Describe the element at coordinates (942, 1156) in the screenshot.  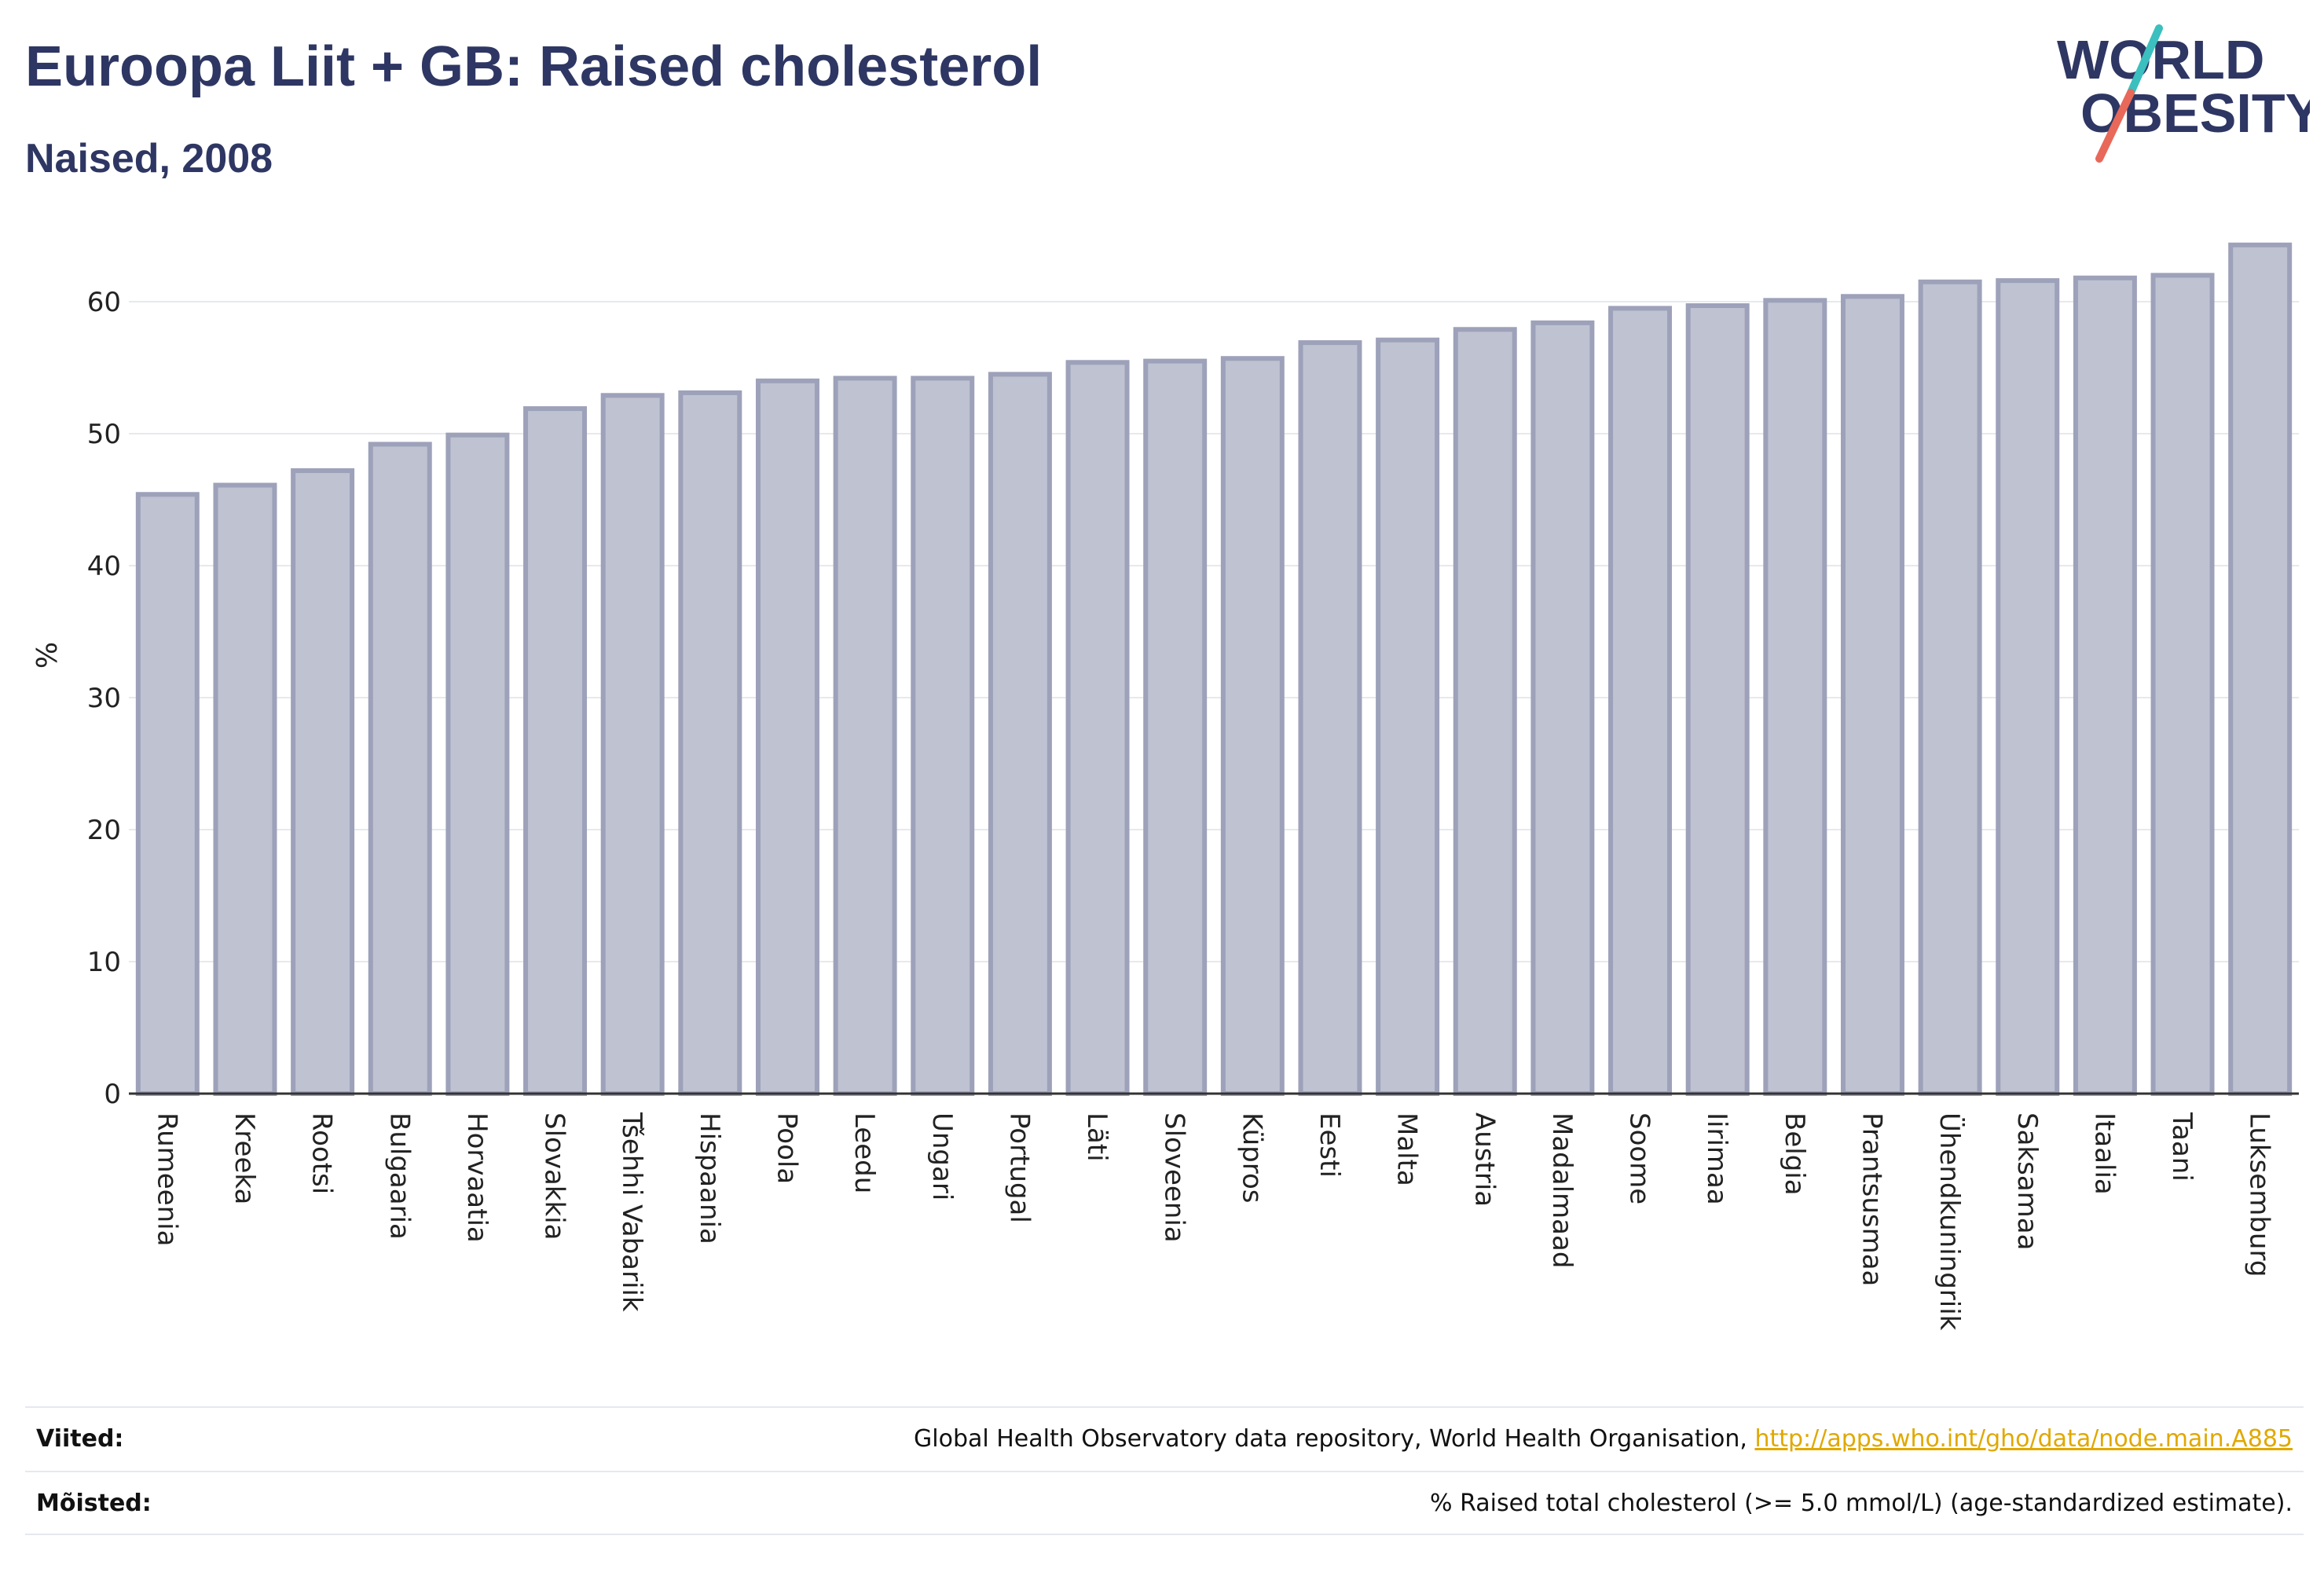
I see `x-tick-label: Ungari` at that location.